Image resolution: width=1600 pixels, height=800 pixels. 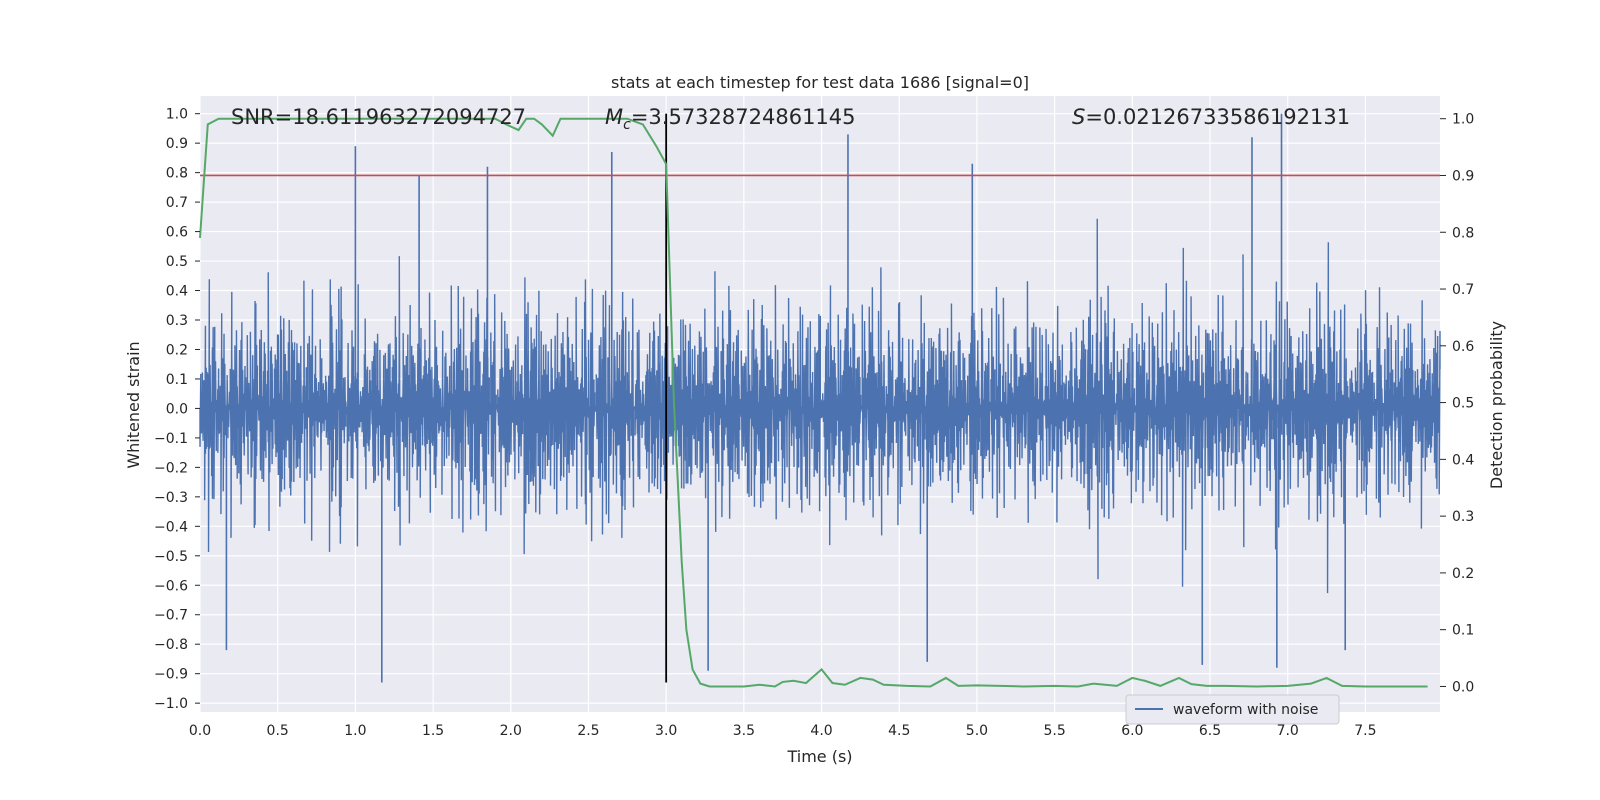 What do you see at coordinates (378, 117) in the screenshot?
I see `snr-annotation: SNR=18.611963272094727` at bounding box center [378, 117].